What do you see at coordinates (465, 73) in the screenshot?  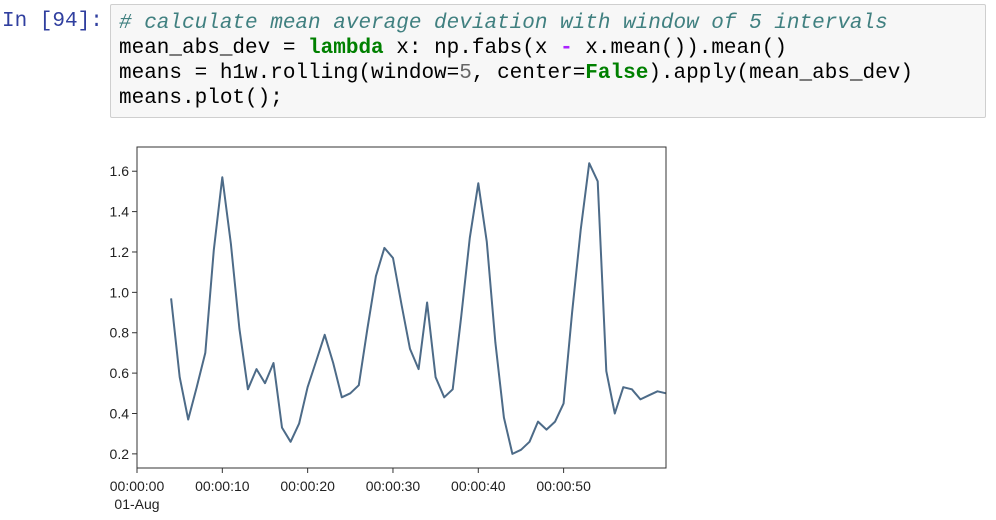 I see `code-number: 5` at bounding box center [465, 73].